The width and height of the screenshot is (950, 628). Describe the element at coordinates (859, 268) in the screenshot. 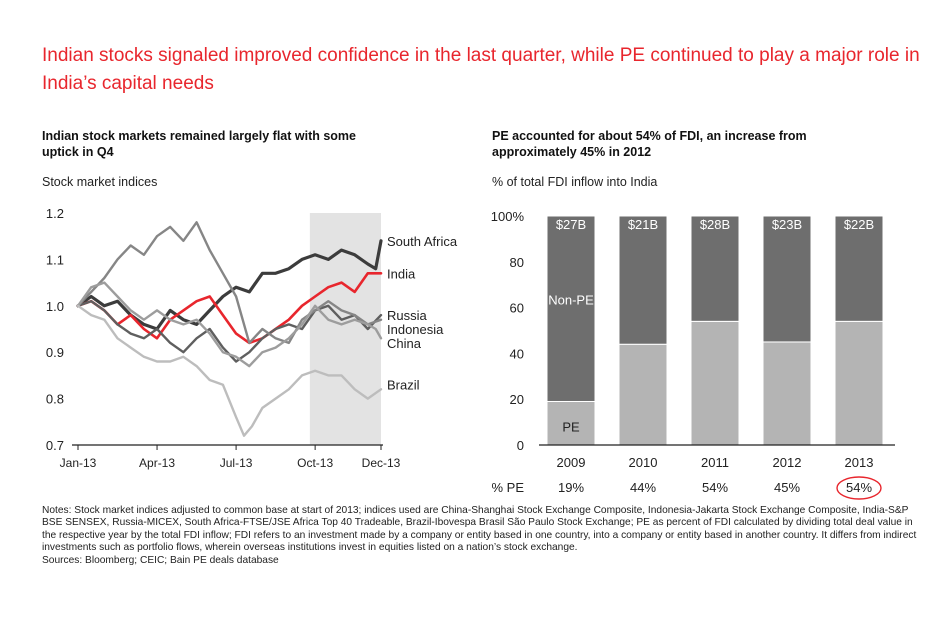

I see `non-pe-segment-2013` at that location.